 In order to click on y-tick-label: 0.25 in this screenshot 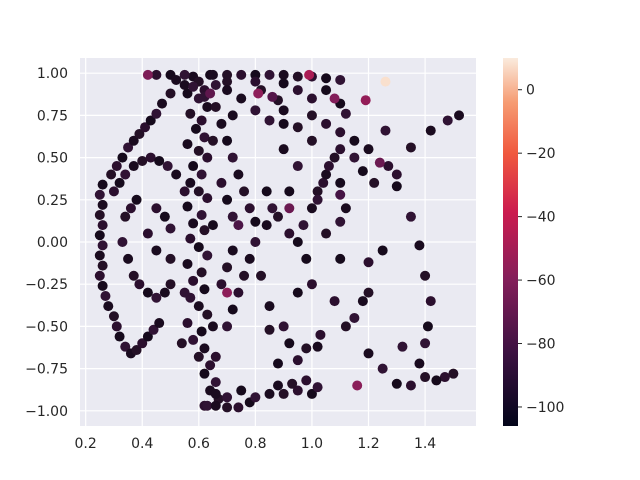, I will do `click(52, 201)`.